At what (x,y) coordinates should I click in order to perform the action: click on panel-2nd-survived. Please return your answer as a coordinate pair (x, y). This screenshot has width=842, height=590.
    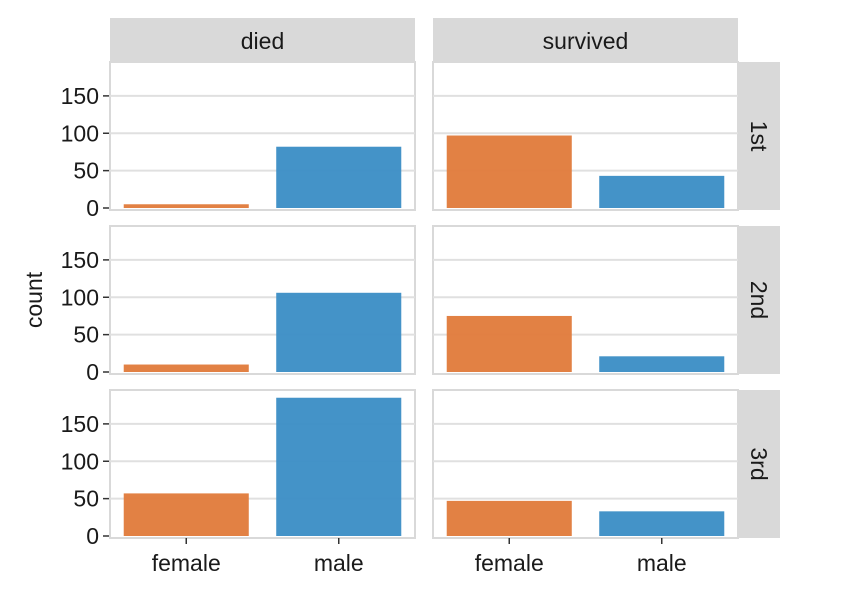
    Looking at the image, I should click on (585, 300).